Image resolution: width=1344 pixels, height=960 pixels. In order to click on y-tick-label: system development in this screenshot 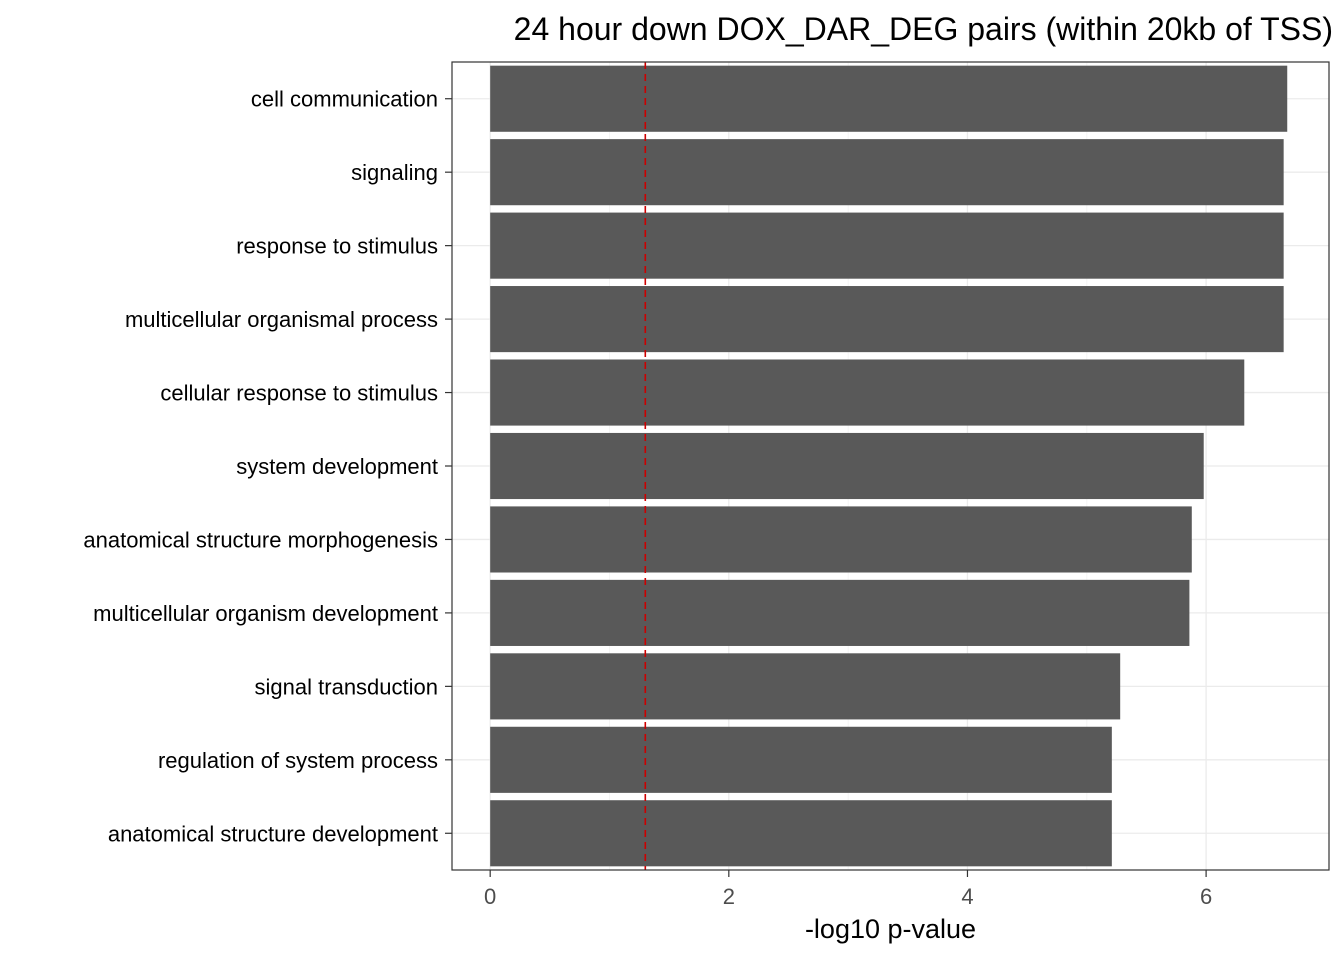, I will do `click(337, 466)`.